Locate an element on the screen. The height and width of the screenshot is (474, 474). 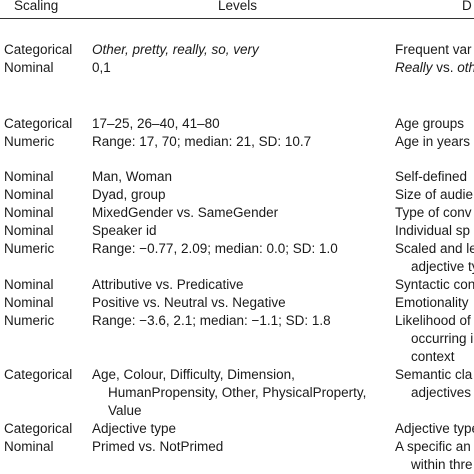
cell-levels: Man, Woman is located at coordinates (132, 176).